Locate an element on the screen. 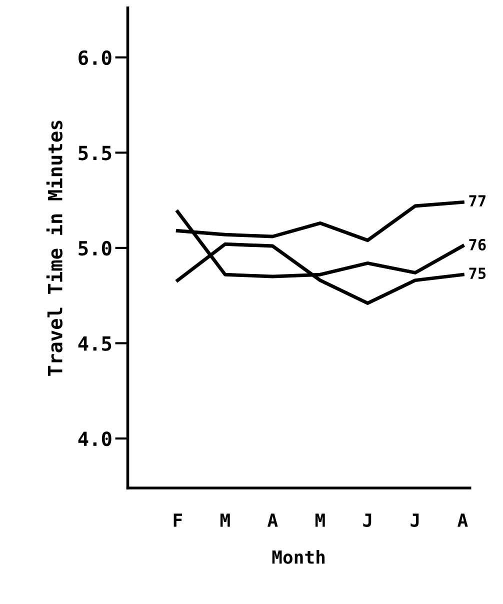  x-tick-label: F is located at coordinates (178, 520).